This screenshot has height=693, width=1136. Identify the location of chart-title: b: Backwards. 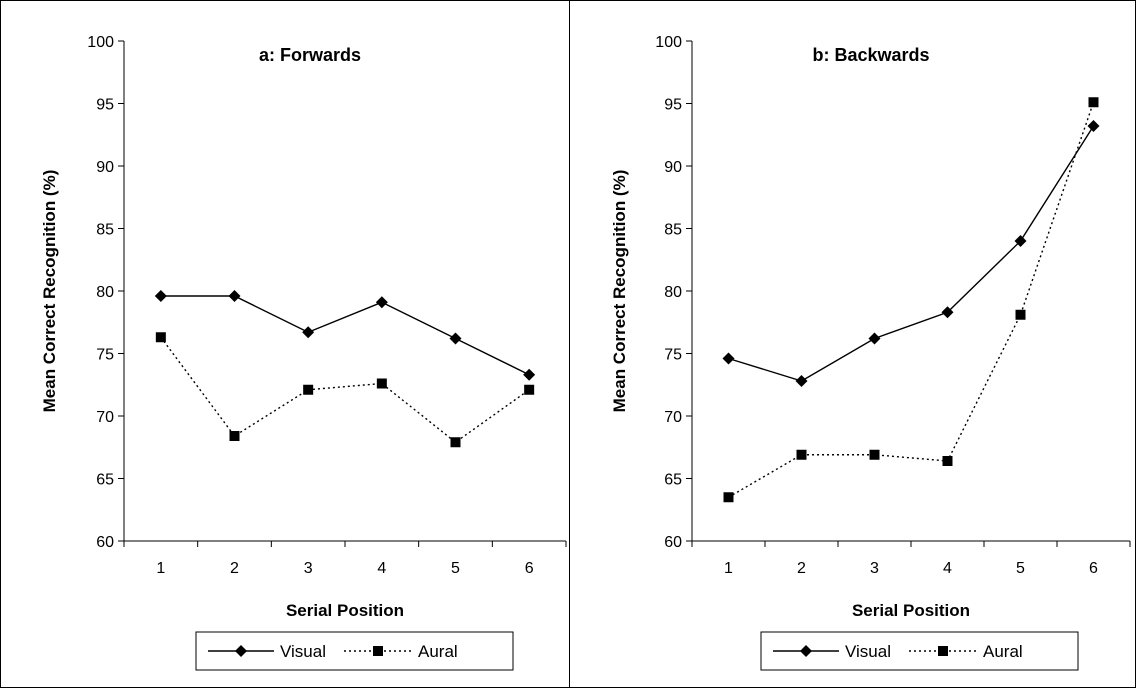
(870, 55).